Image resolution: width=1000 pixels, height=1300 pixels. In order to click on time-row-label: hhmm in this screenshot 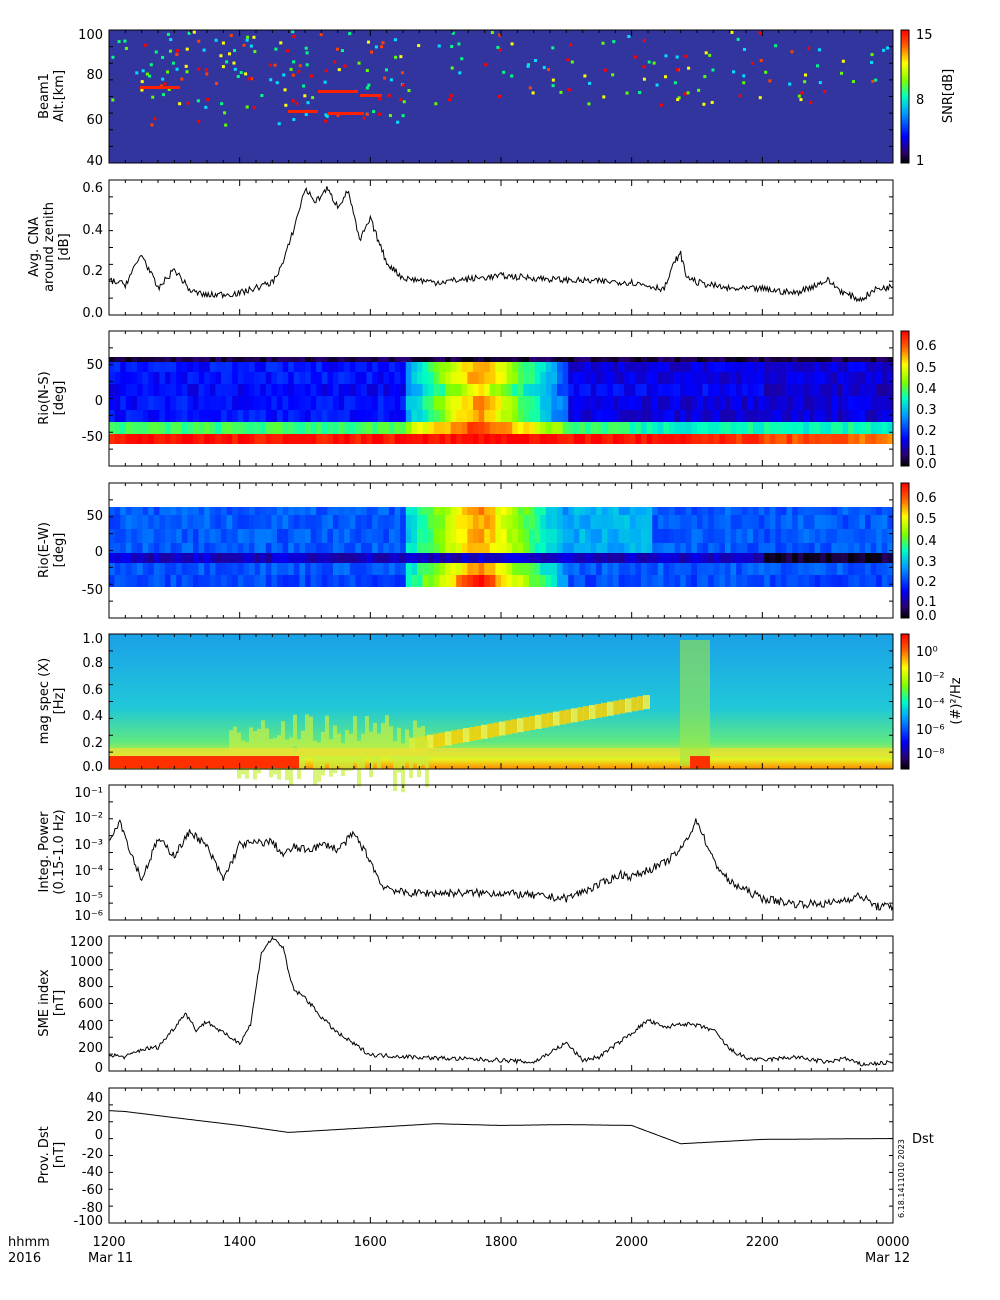, I will do `click(29, 1242)`.